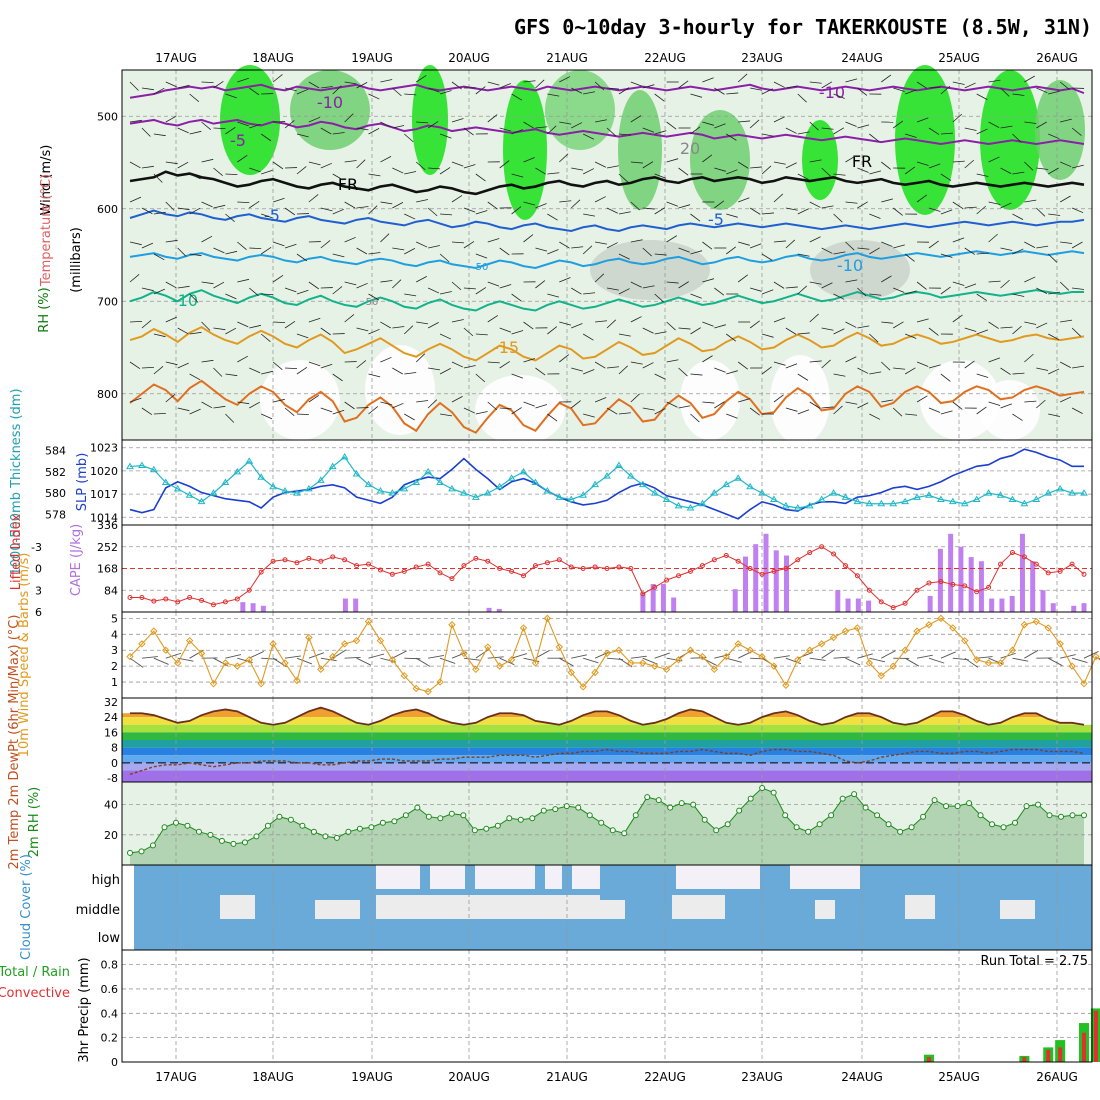  I want to click on panel-label: 3hr Precip (mm), so click(84, 1009).